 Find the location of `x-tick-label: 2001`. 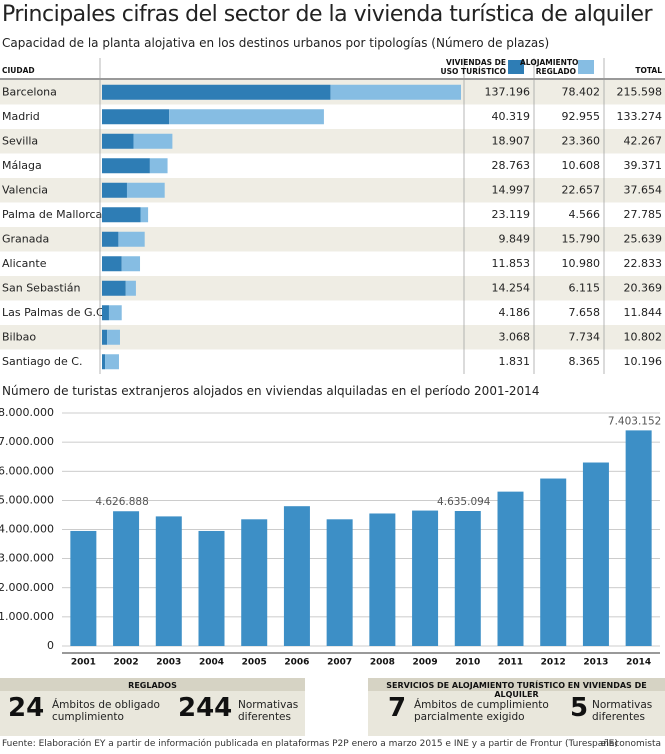

x-tick-label: 2001 is located at coordinates (83, 663).